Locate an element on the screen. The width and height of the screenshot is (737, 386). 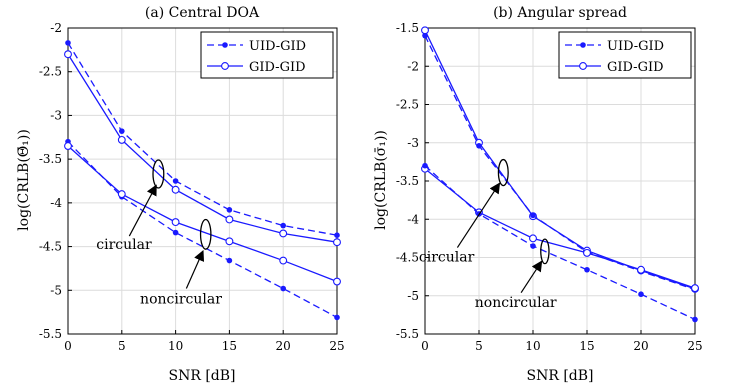
x-tick-label-a: 15 is located at coordinates (229, 346).